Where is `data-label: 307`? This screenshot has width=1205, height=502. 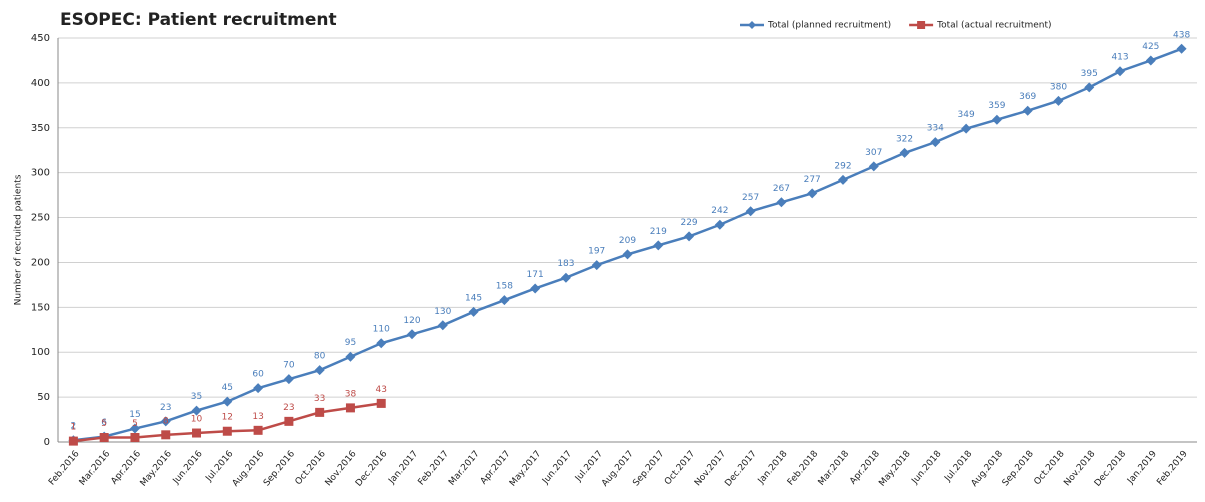
data-label: 307 is located at coordinates (873, 153).